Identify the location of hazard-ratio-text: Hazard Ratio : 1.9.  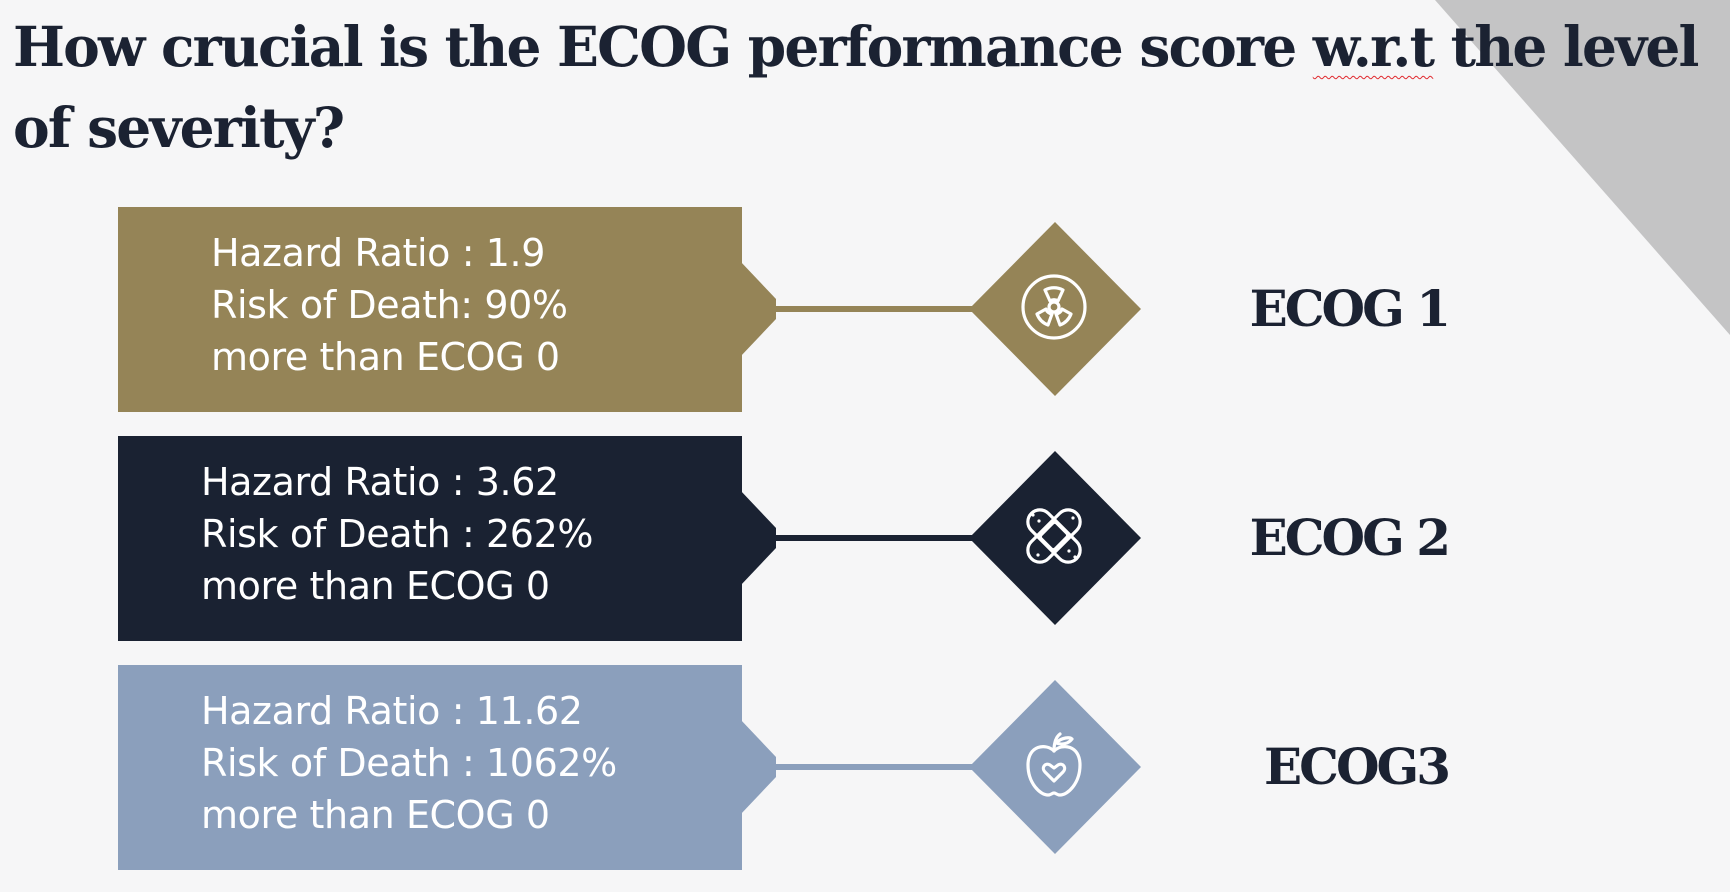
(378, 253).